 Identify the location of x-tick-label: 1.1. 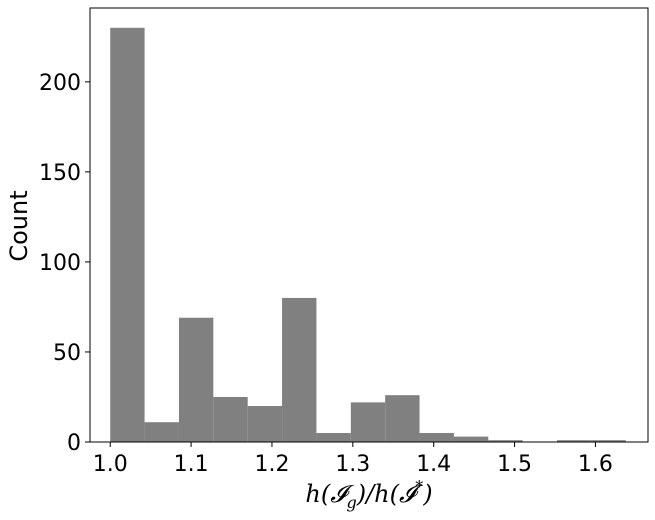
(191, 464).